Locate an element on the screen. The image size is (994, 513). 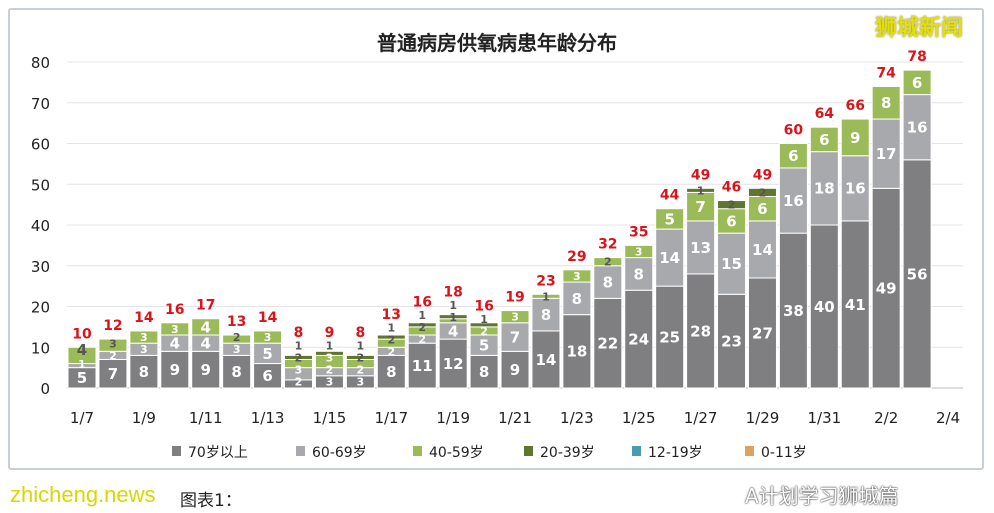
segment-label: 38 is located at coordinates (793, 311).